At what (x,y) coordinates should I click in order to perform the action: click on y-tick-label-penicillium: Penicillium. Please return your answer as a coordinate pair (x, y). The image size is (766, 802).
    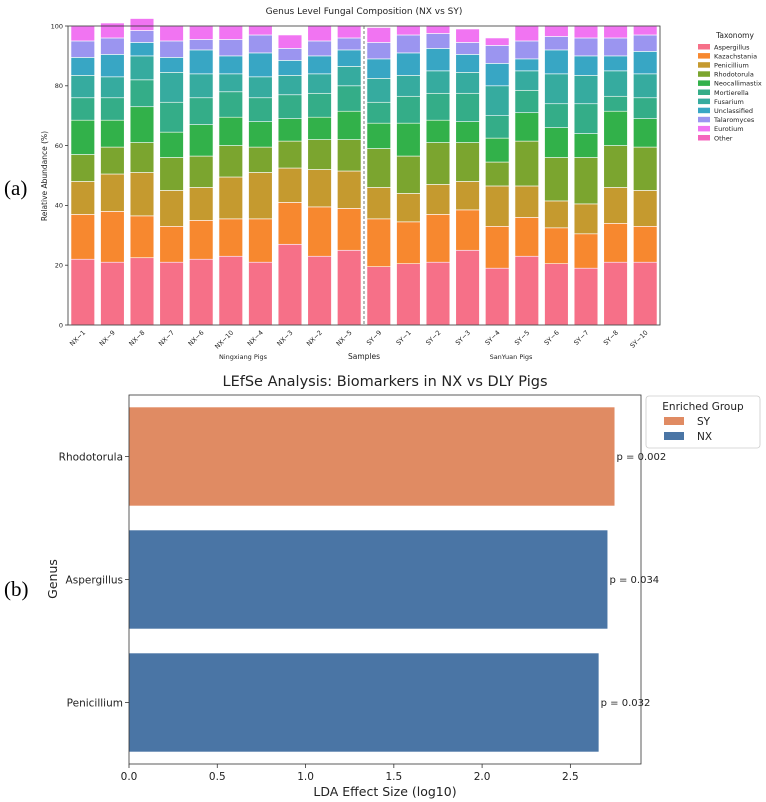
    Looking at the image, I should click on (95, 704).